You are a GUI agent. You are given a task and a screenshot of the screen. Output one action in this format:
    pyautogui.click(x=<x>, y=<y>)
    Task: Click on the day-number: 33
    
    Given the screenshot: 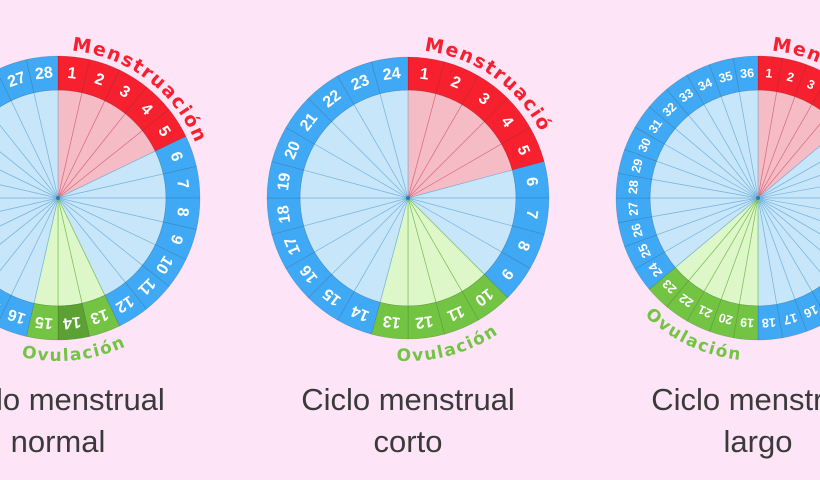 What is the action you would take?
    pyautogui.click(x=686, y=95)
    